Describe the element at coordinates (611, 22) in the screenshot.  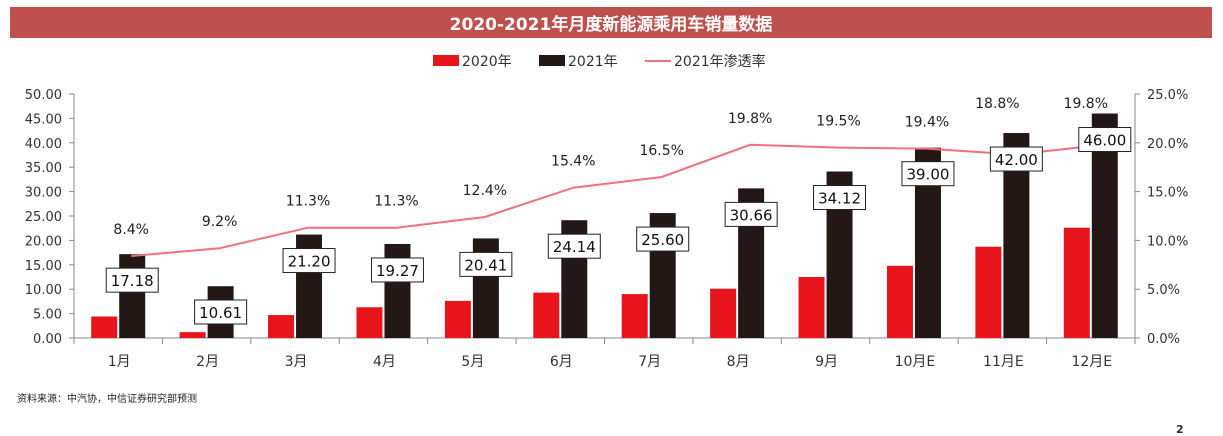
I see `chart-title: 2020-2021年月度新能源乘用车销量数据` at that location.